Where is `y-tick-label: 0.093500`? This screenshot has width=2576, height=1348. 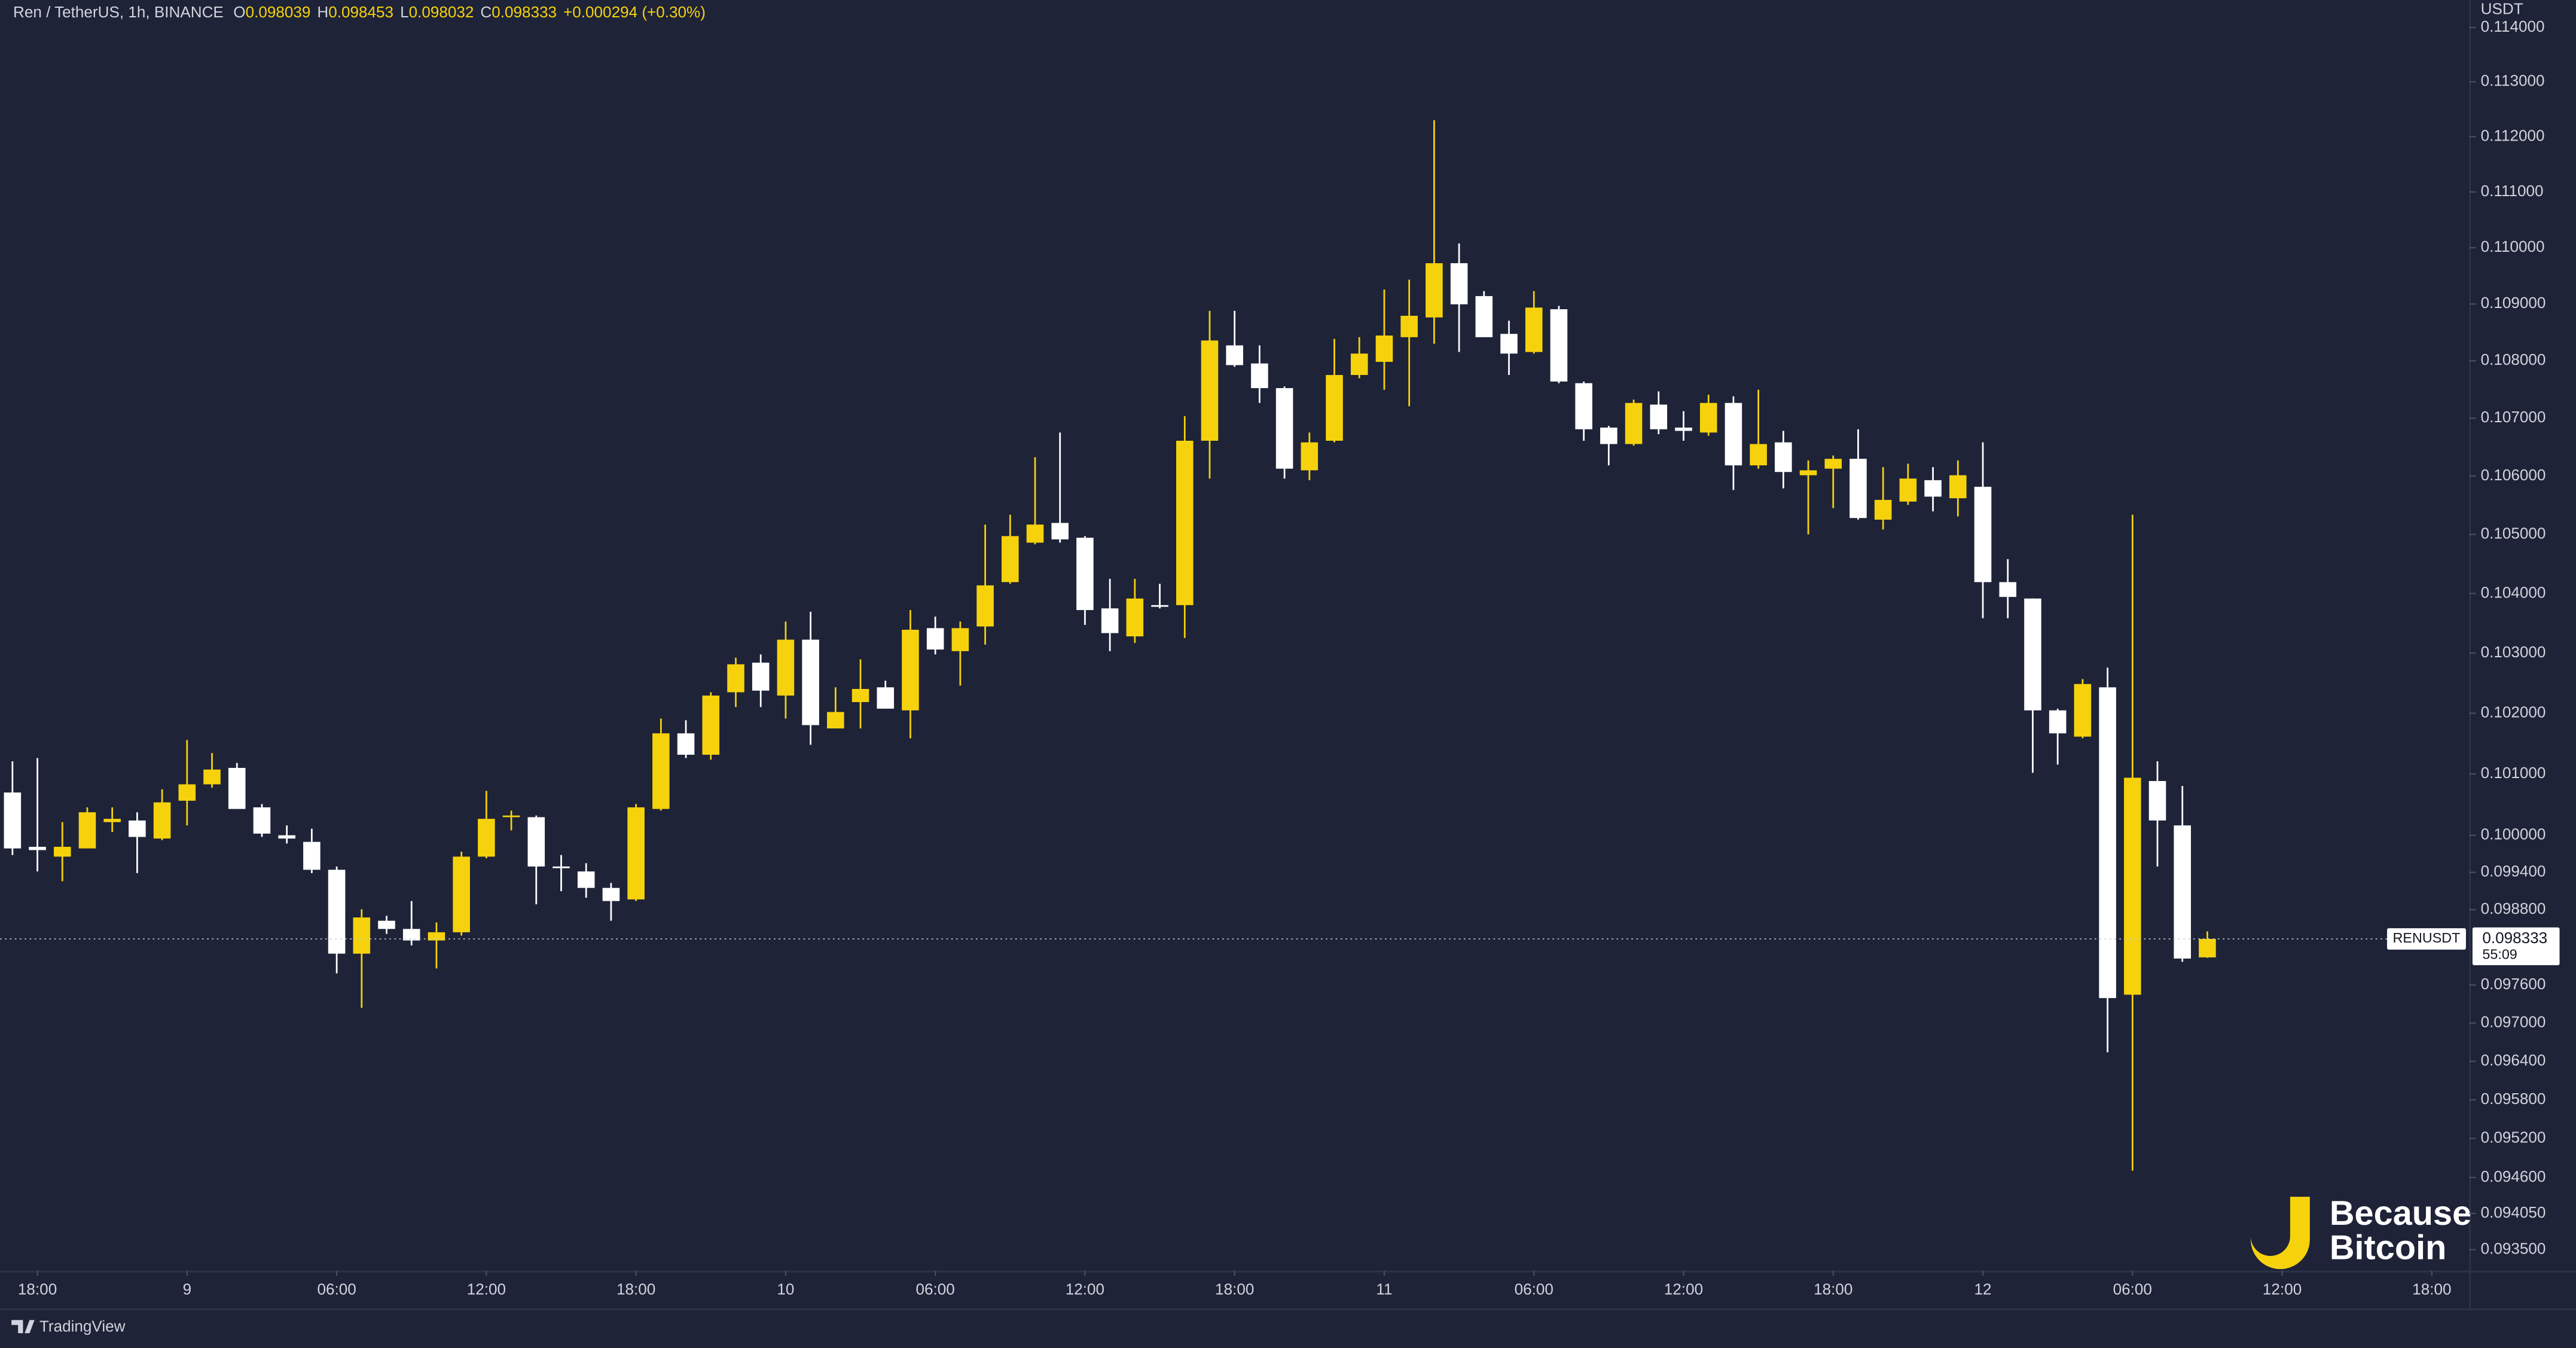 y-tick-label: 0.093500 is located at coordinates (2513, 1248).